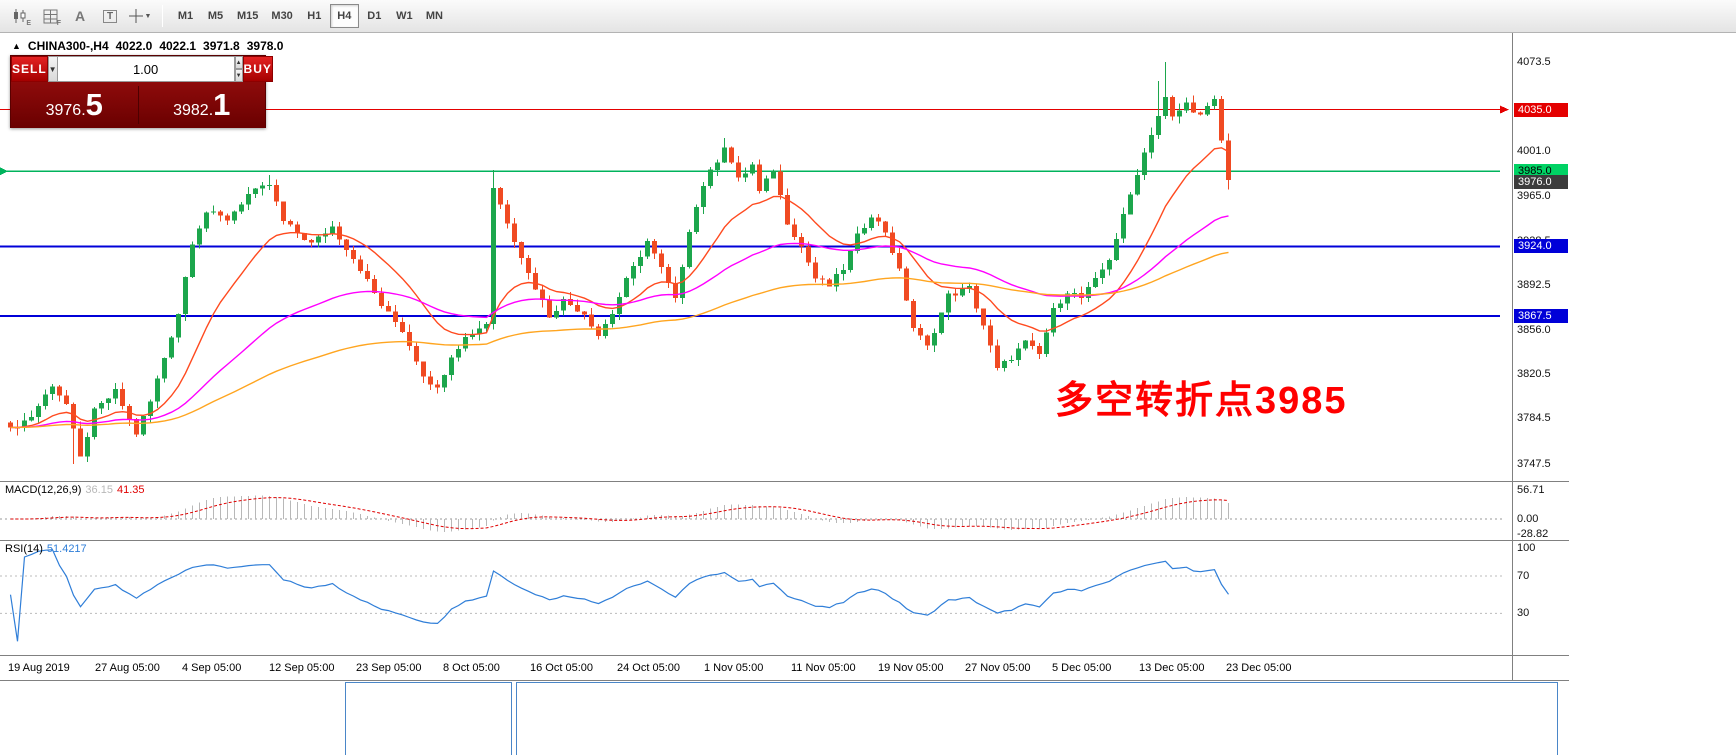 The width and height of the screenshot is (1736, 755). What do you see at coordinates (1541, 110) in the screenshot?
I see `price-badge: 4035.0` at bounding box center [1541, 110].